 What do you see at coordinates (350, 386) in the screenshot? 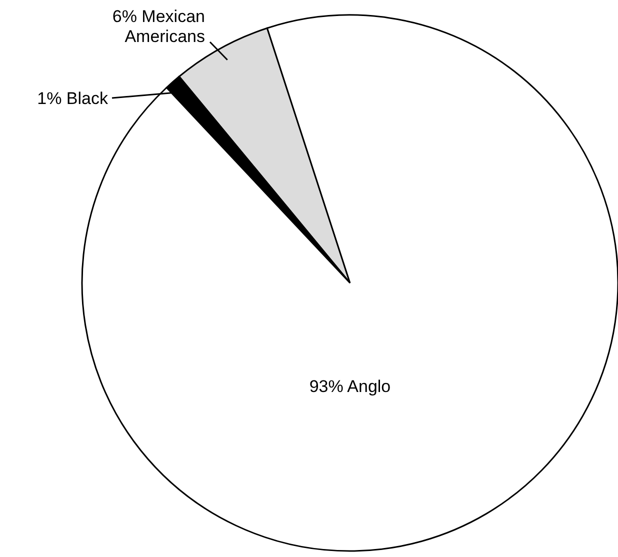
I see `slice-label: 93% Anglo` at bounding box center [350, 386].